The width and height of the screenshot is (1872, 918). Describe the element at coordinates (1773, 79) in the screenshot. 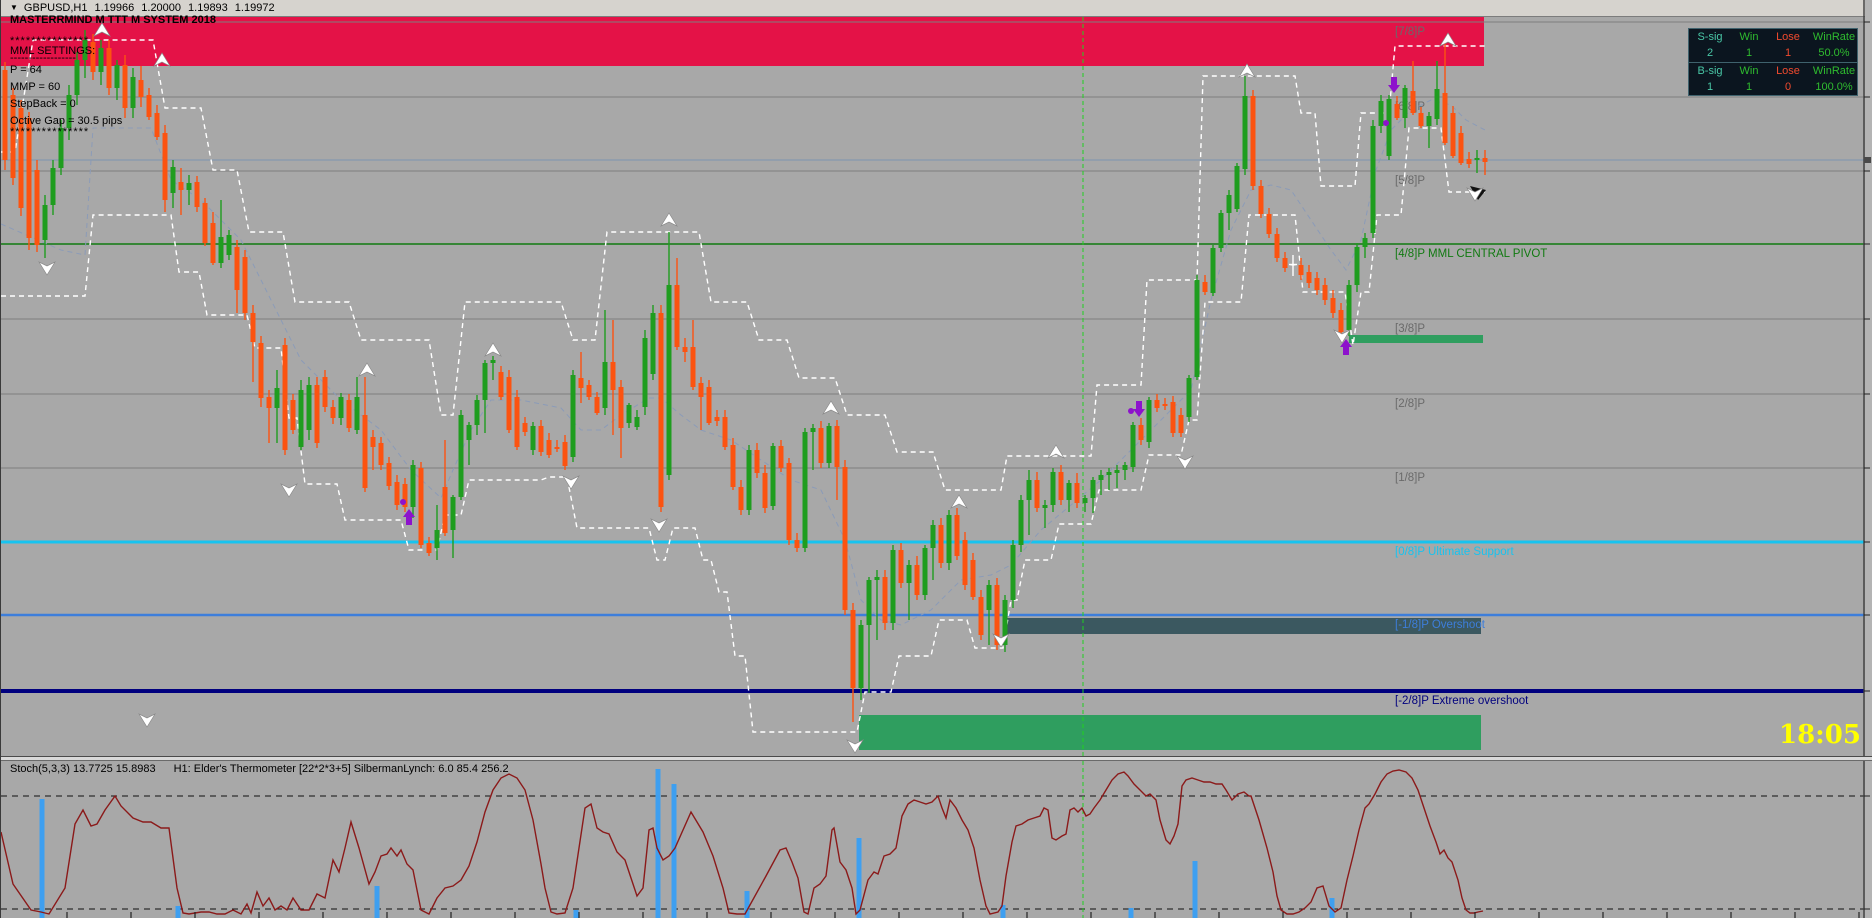

I see `buy-signal-row: B-sig Win Lose WinRate 1 1 0 100.0%` at that location.